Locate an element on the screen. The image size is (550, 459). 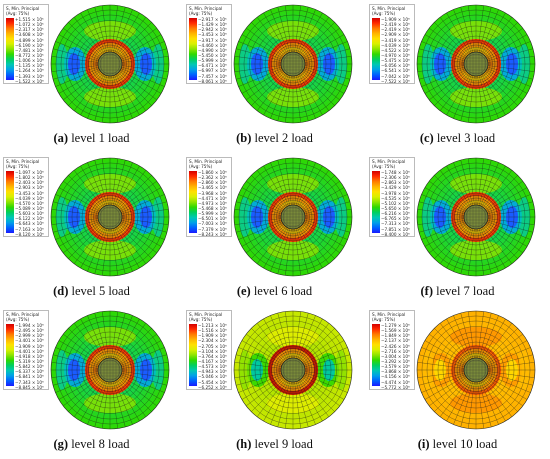
legend-value: −5.046 × 10⁶ is located at coordinates (212, 377).